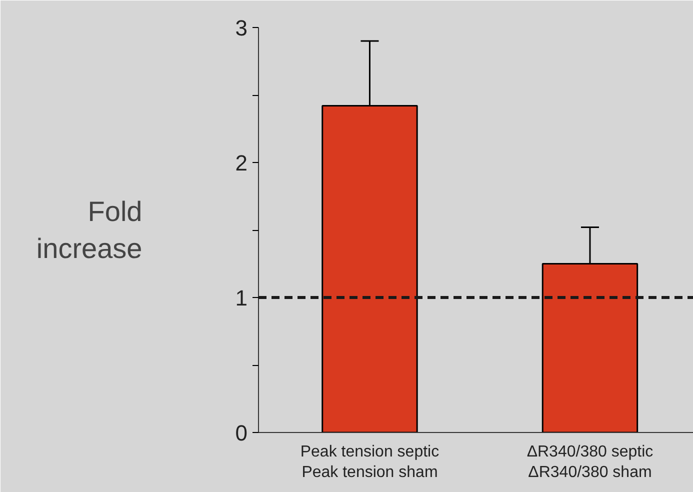  I want to click on y-axis-title: Fold increase, so click(89, 230).